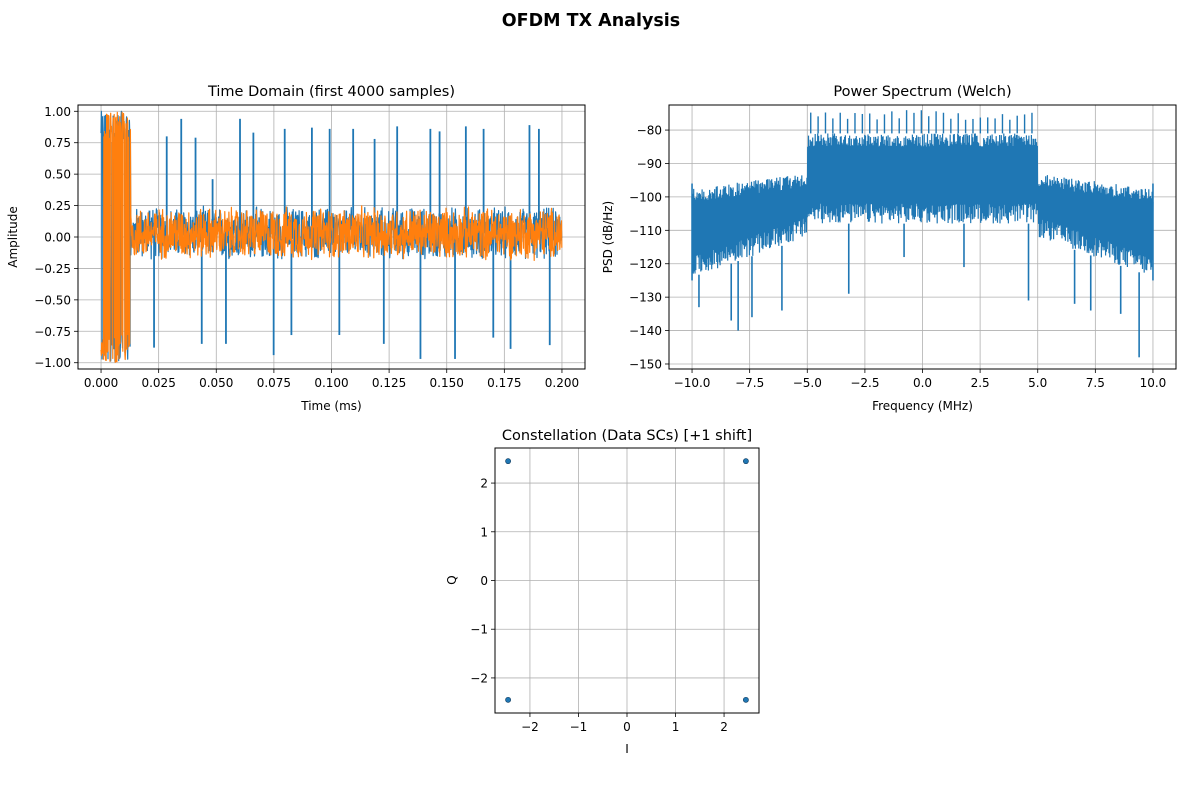 The height and width of the screenshot is (789, 1186). I want to click on psd-xtick-label: 5.0, so click(1037, 383).